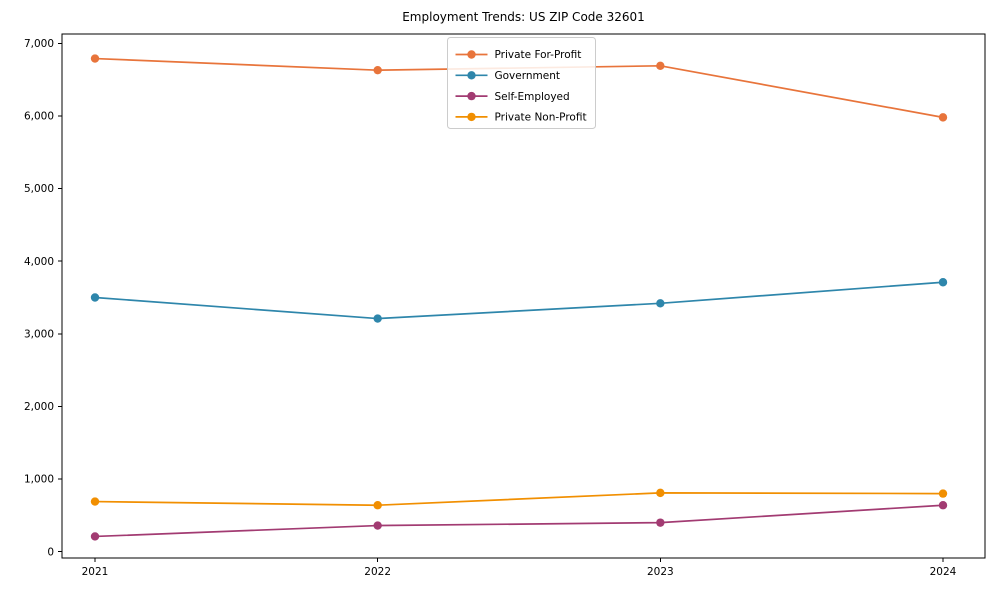 The width and height of the screenshot is (1000, 600). What do you see at coordinates (660, 572) in the screenshot?
I see `x-axis-tick-label: 2023` at bounding box center [660, 572].